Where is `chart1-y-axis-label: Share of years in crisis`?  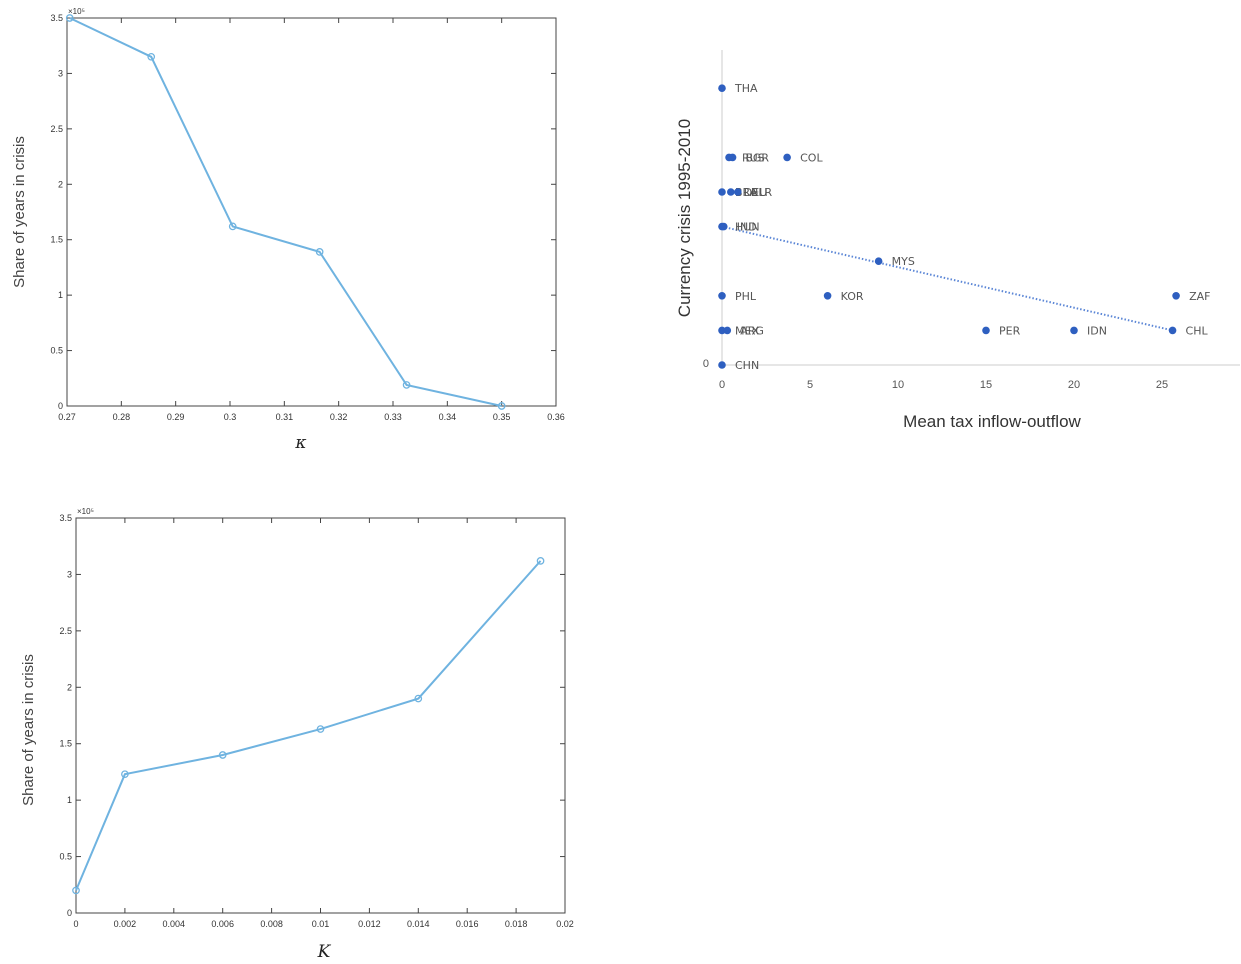 chart1-y-axis-label: Share of years in crisis is located at coordinates (19, 212).